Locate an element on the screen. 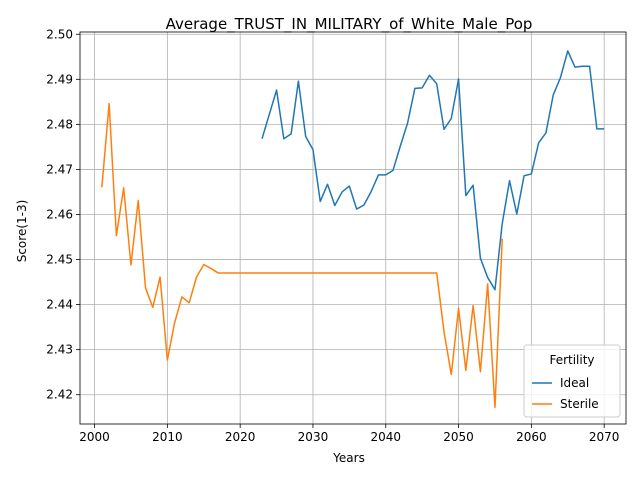 This screenshot has width=640, height=480. x-tick-label: 2050 is located at coordinates (458, 437).